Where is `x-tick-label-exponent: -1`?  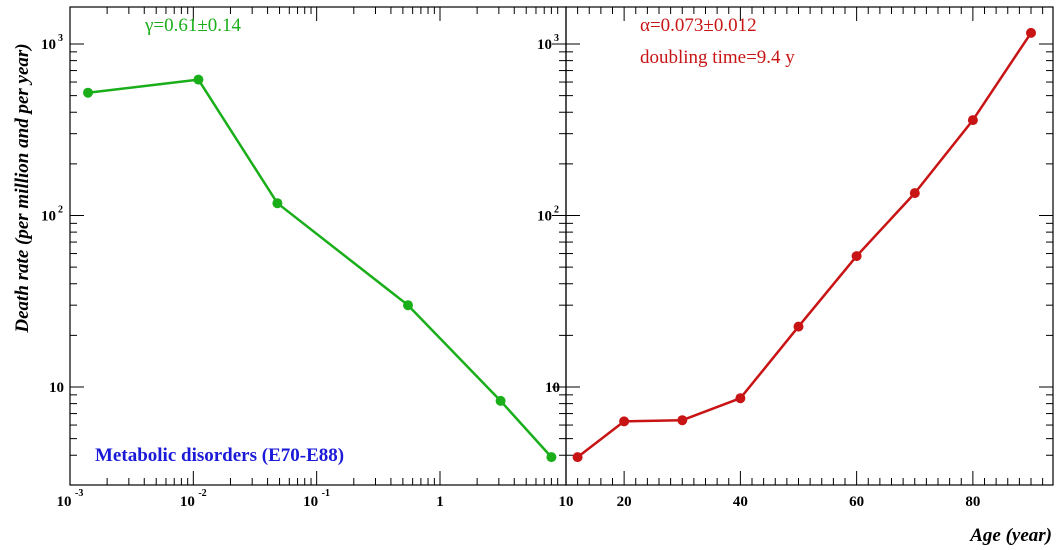
x-tick-label-exponent: -1 is located at coordinates (326, 493).